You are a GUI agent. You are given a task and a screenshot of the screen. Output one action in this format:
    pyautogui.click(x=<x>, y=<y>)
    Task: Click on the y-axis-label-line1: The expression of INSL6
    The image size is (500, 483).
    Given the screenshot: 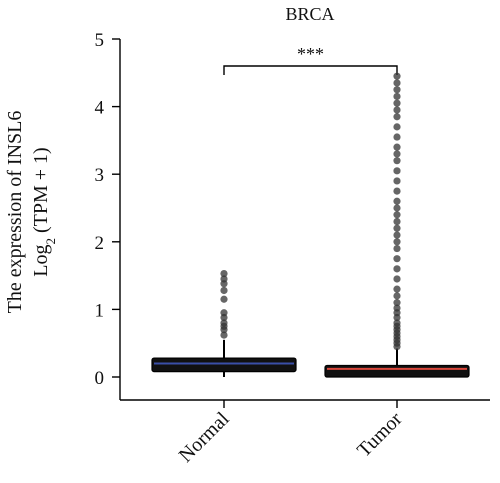 What is the action you would take?
    pyautogui.click(x=15, y=212)
    